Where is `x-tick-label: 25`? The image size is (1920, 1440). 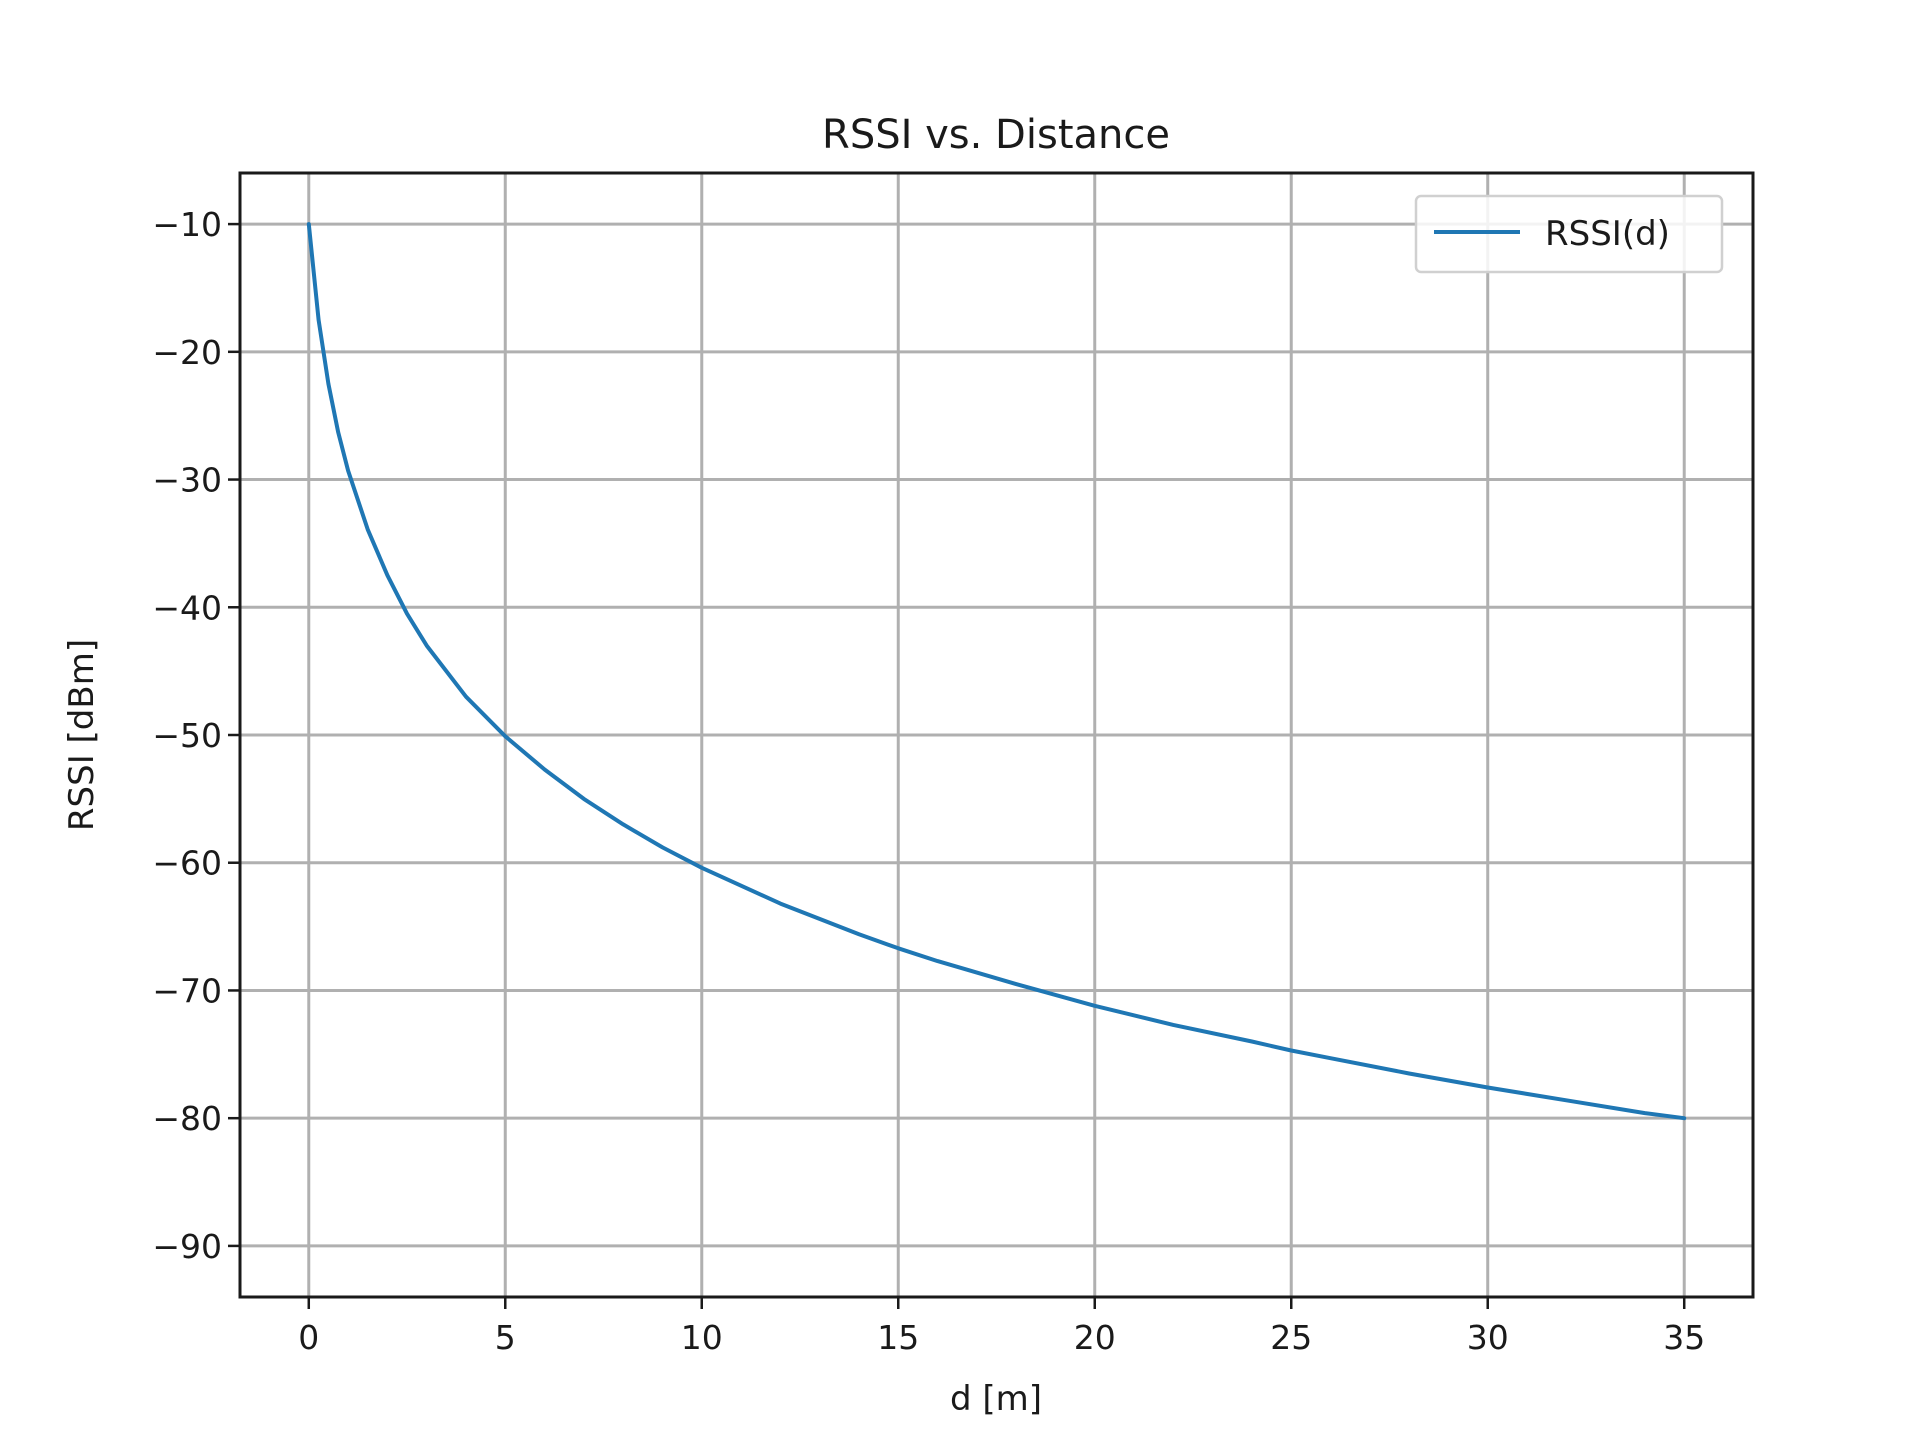
x-tick-label: 25 is located at coordinates (1291, 1337).